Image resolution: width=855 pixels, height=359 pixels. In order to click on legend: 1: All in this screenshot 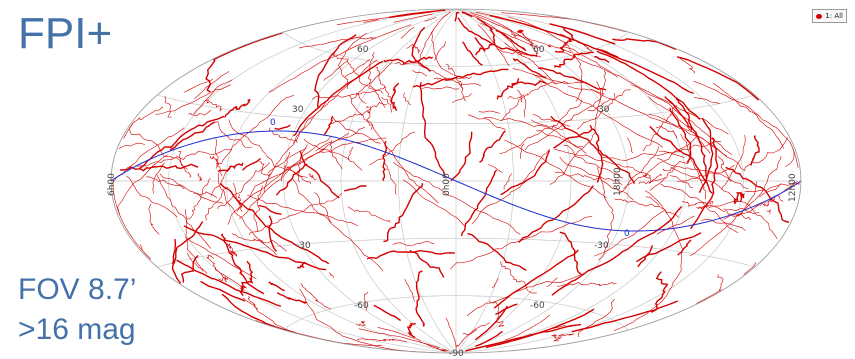, I will do `click(829, 16)`.